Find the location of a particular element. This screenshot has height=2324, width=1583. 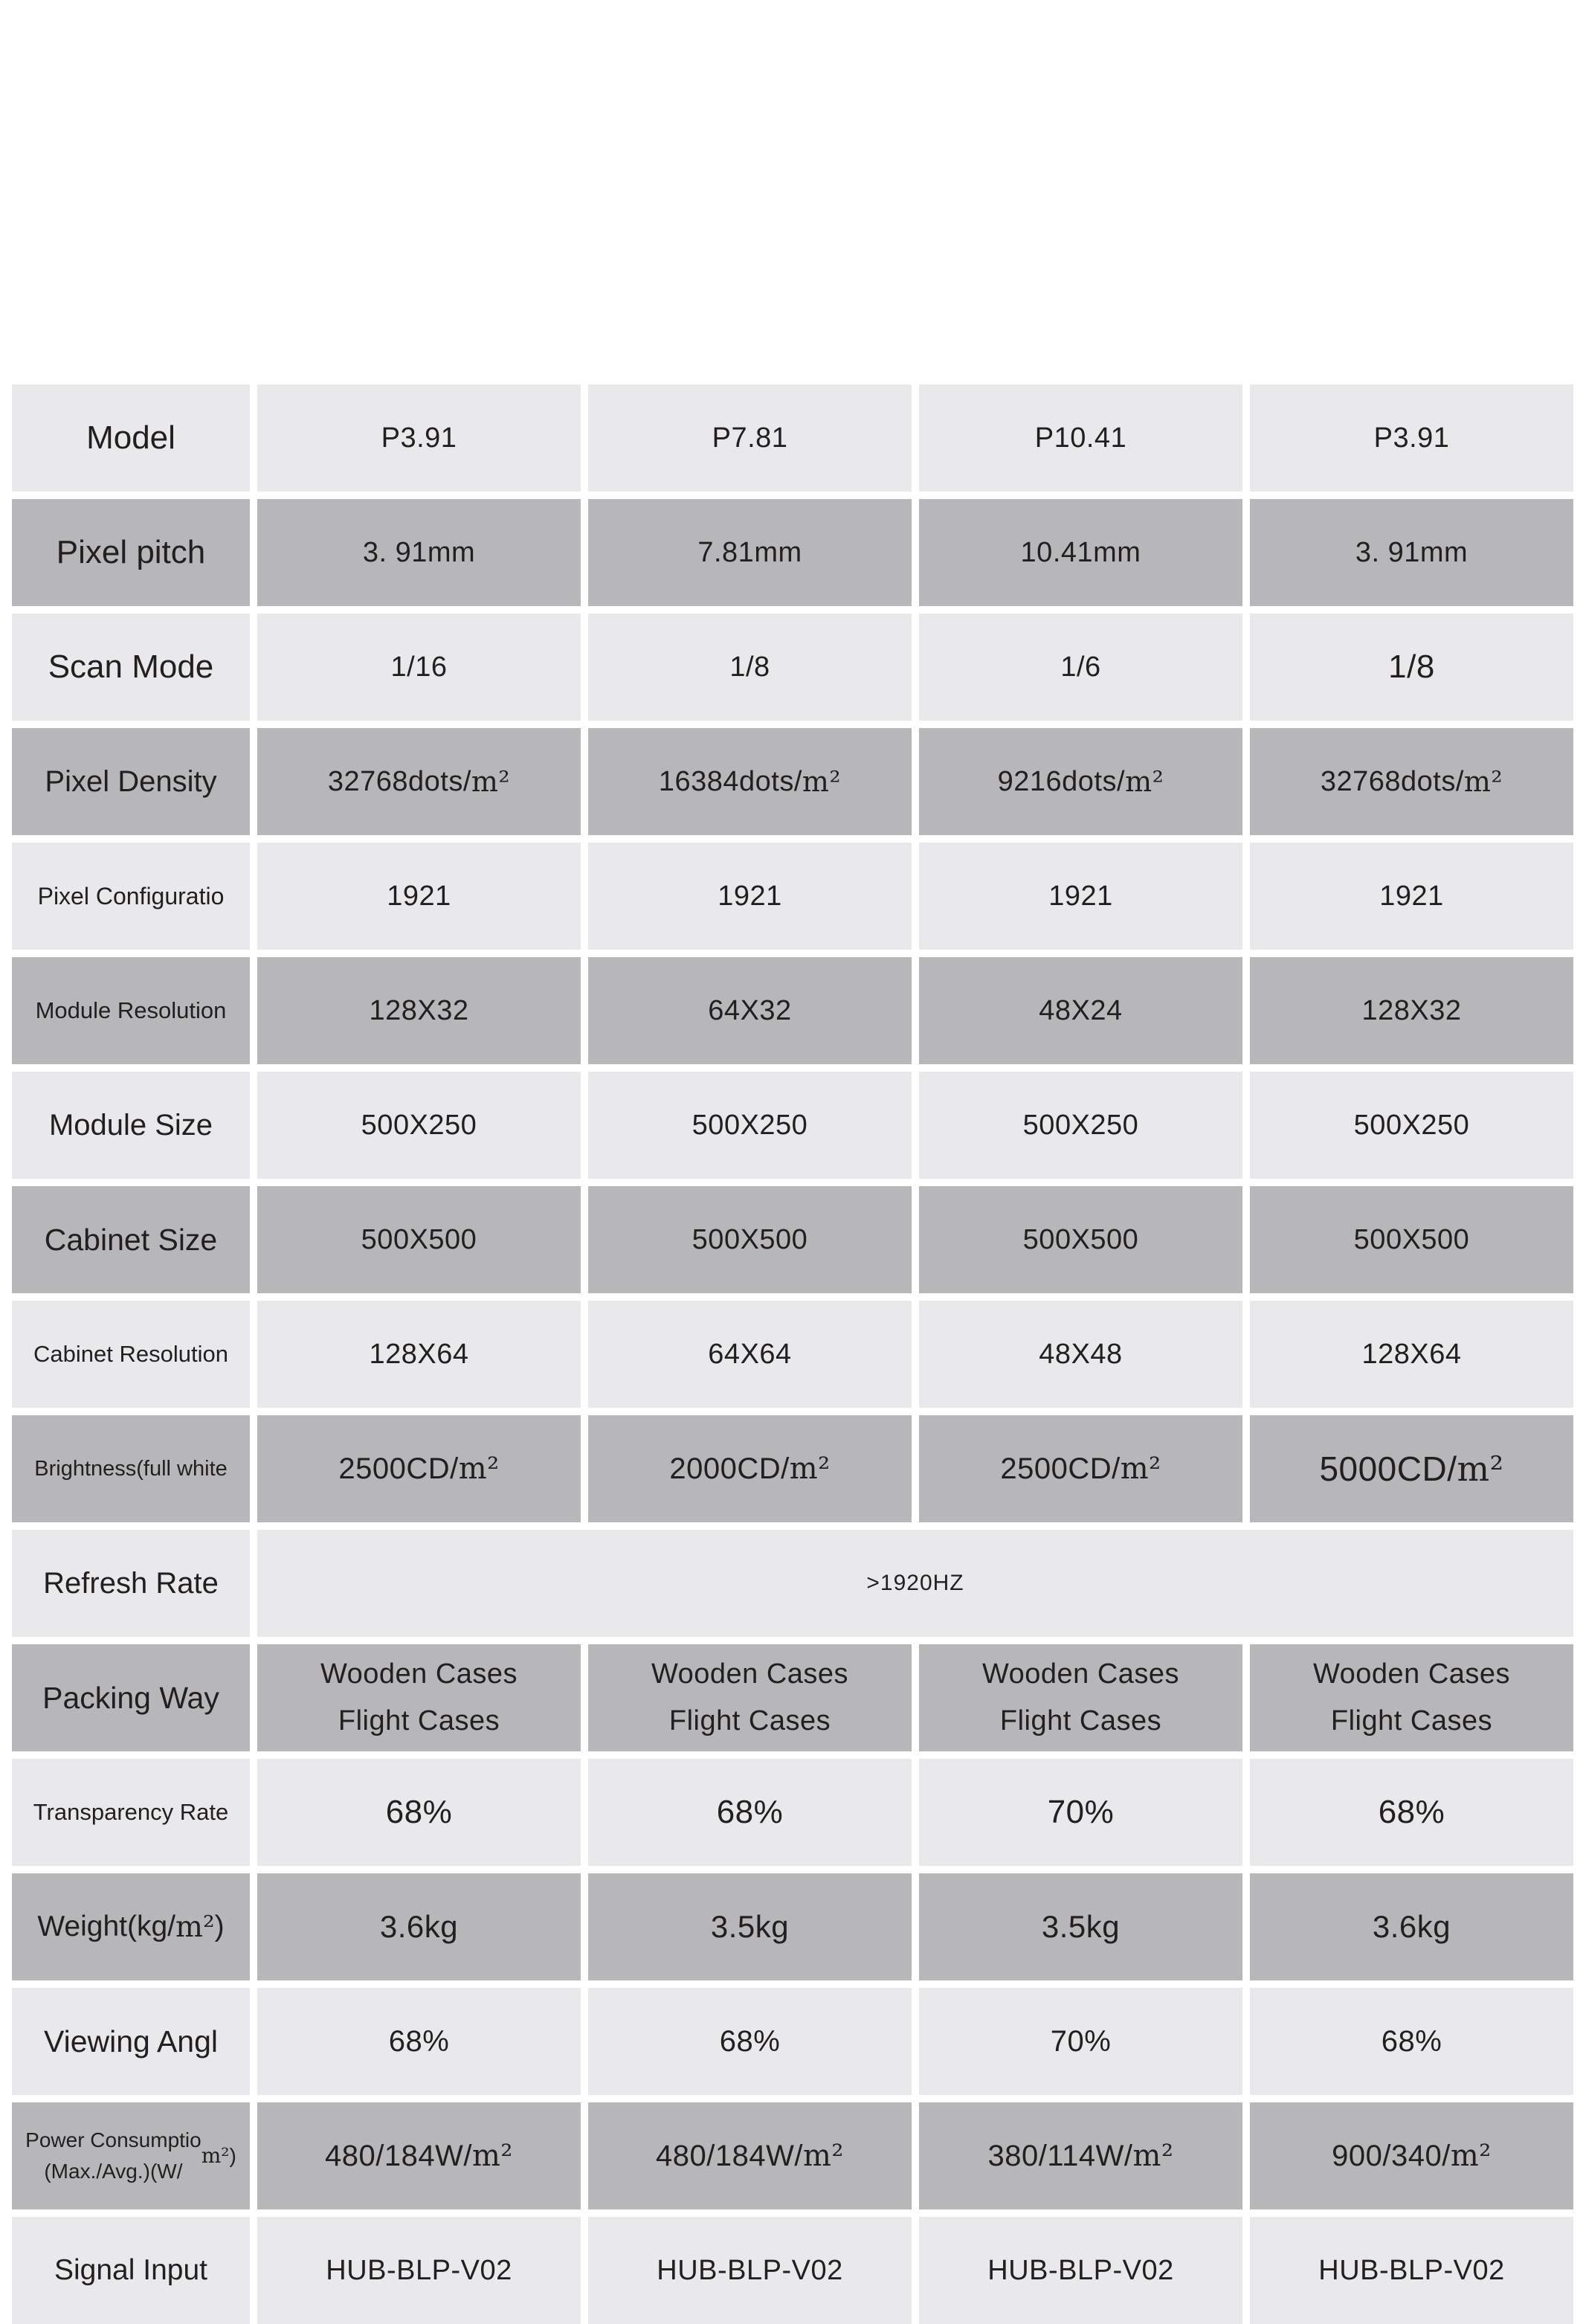

spec-value: 48X24 is located at coordinates (1080, 1010).